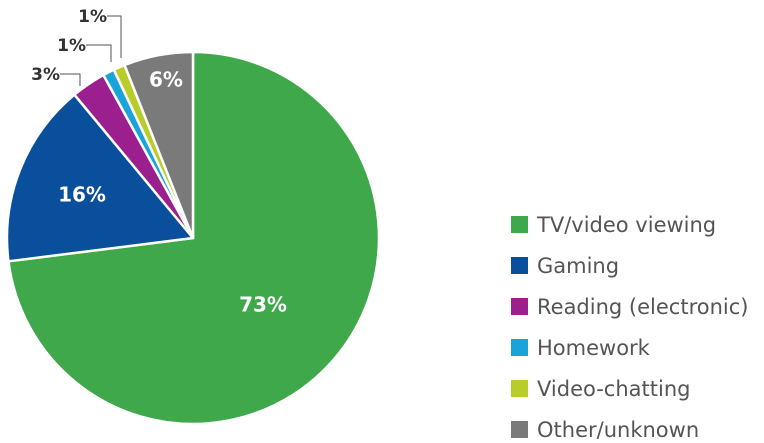 This screenshot has width=764, height=443. What do you see at coordinates (99, 53) in the screenshot?
I see `leader-line-homework` at bounding box center [99, 53].